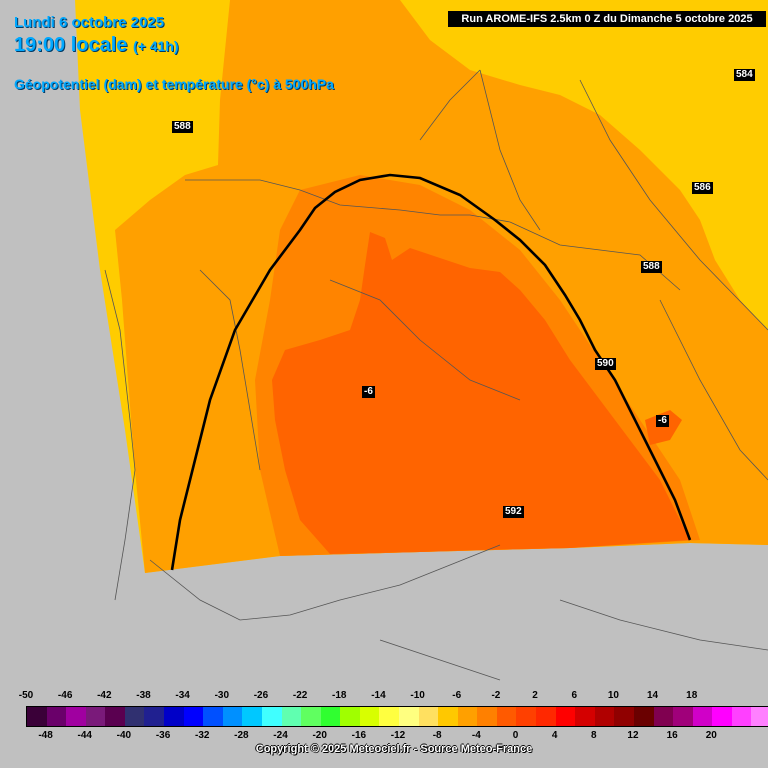 Image resolution: width=768 pixels, height=768 pixels. What do you see at coordinates (663, 427) in the screenshot?
I see `temperature-field-minus-6-blob` at bounding box center [663, 427].